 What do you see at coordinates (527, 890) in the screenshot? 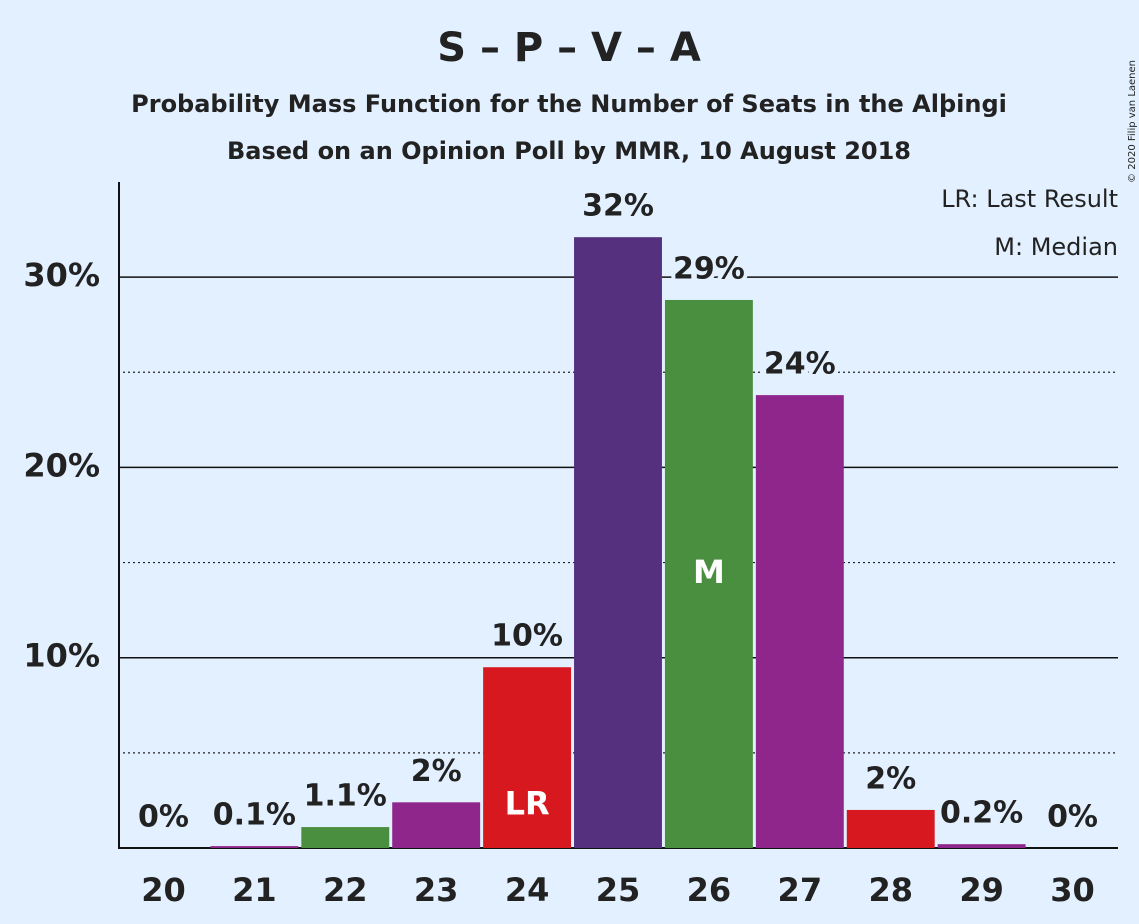
I see `x-tick-label: 24` at bounding box center [527, 890].